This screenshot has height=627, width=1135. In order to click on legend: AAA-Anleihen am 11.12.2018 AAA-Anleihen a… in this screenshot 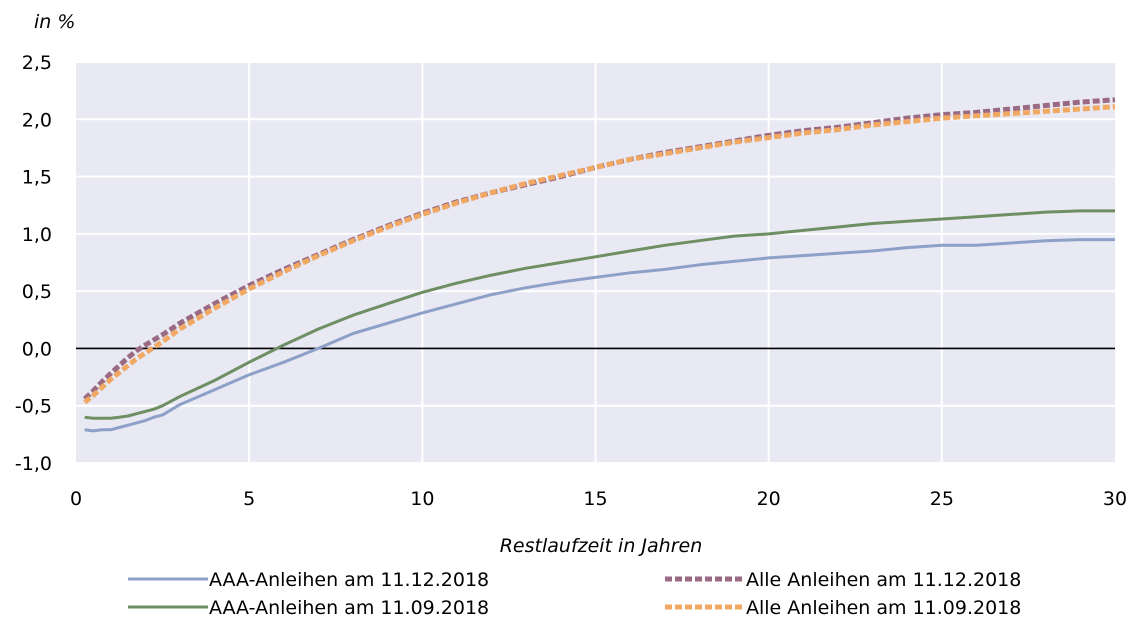, I will do `click(574, 594)`.